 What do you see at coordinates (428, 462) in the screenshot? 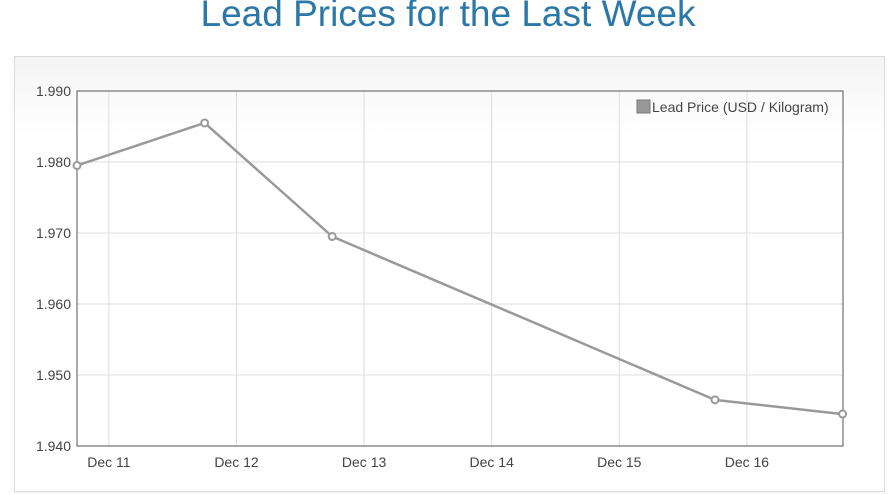
I see `x-axis-ticks: Dec 11 Dec 12 Dec 13 Dec 14 Dec 15 Dec 16` at bounding box center [428, 462].